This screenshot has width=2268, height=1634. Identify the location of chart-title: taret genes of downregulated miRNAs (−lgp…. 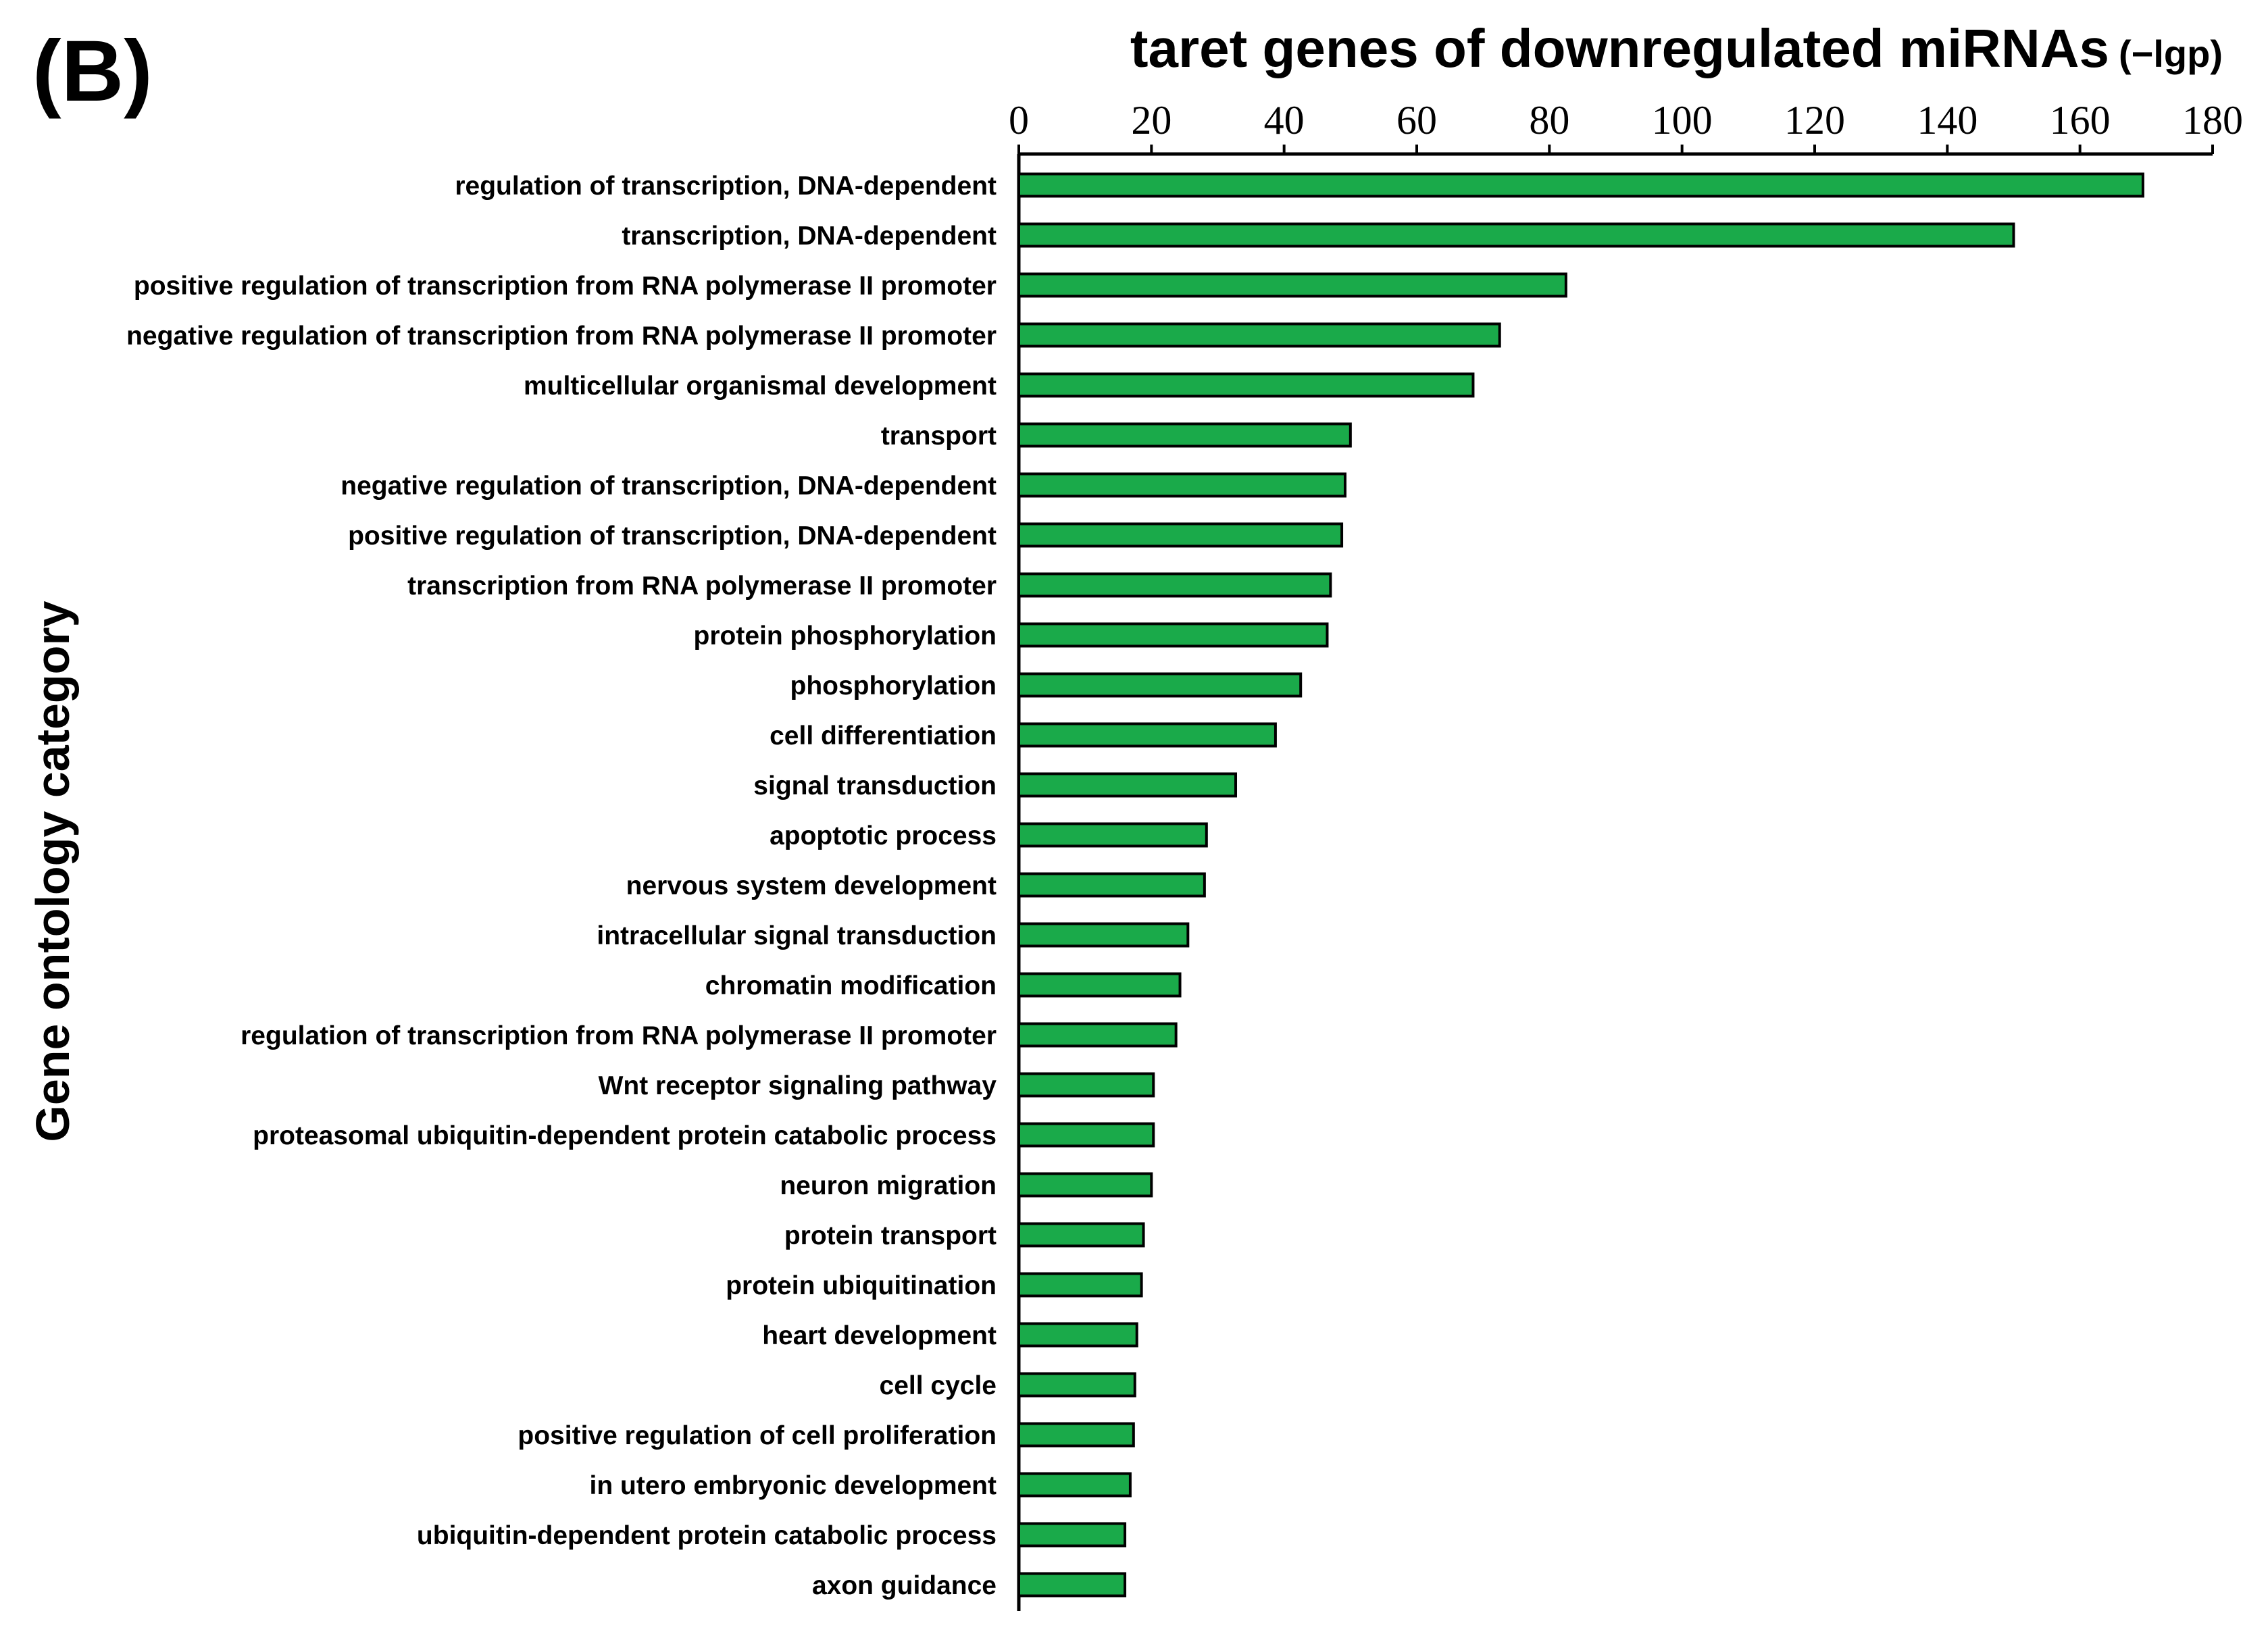
(1677, 49).